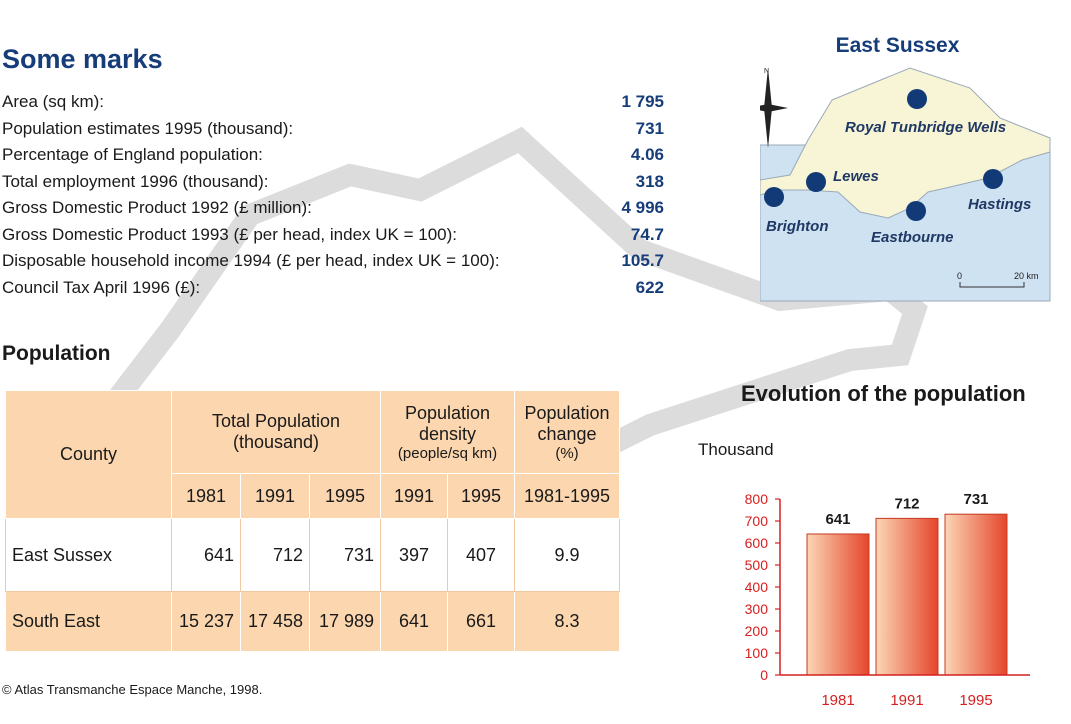 The image size is (1071, 724). Describe the element at coordinates (88, 454) in the screenshot. I see `header-county: County` at that location.